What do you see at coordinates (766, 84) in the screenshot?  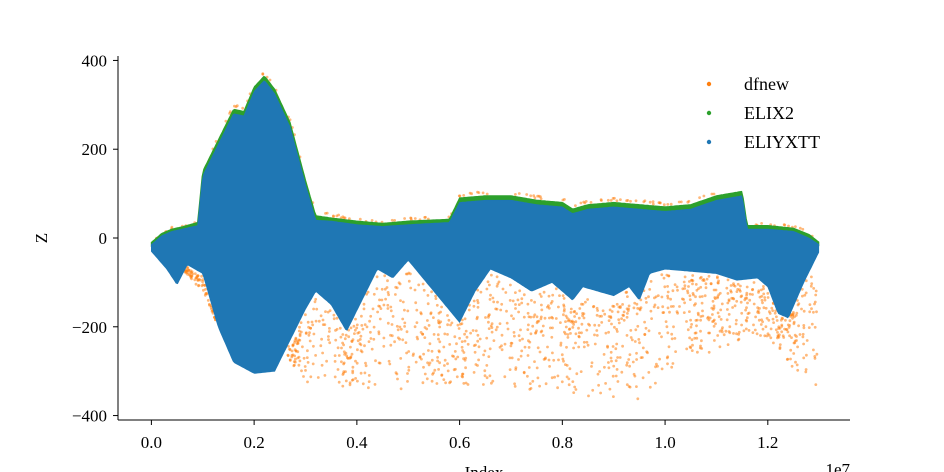 I see `legend-label-dfnew: dfnew` at bounding box center [766, 84].